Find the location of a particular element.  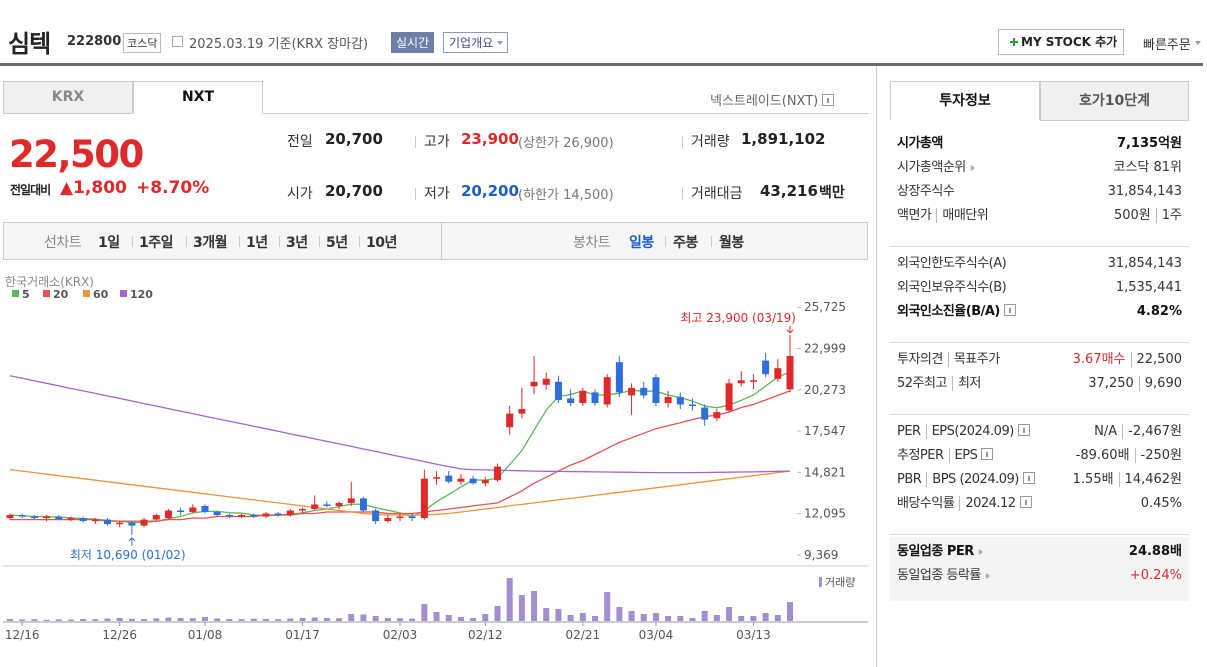

quick-order: 빠른주문 is located at coordinates (1172, 43).